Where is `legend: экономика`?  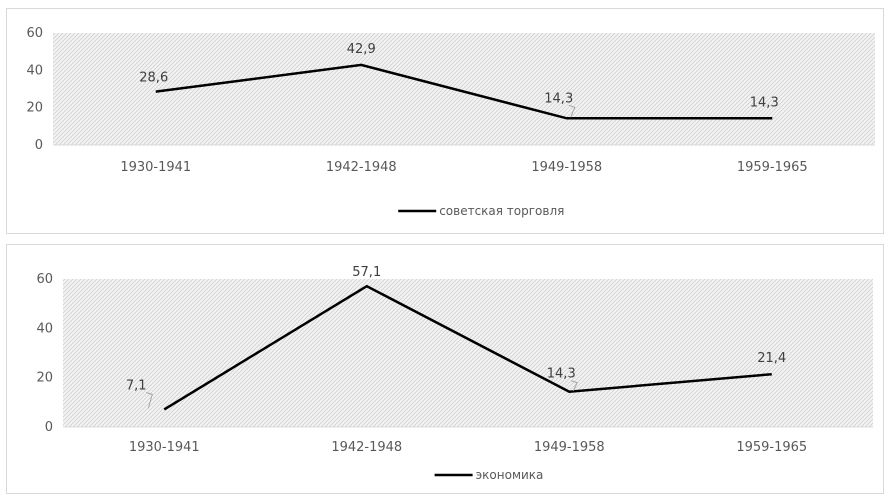 legend: экономика is located at coordinates (489, 475).